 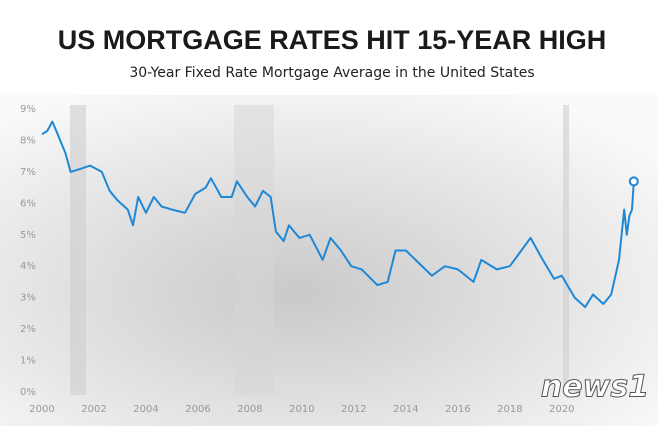 I want to click on y-tick-label: 8%, so click(x=28, y=140).